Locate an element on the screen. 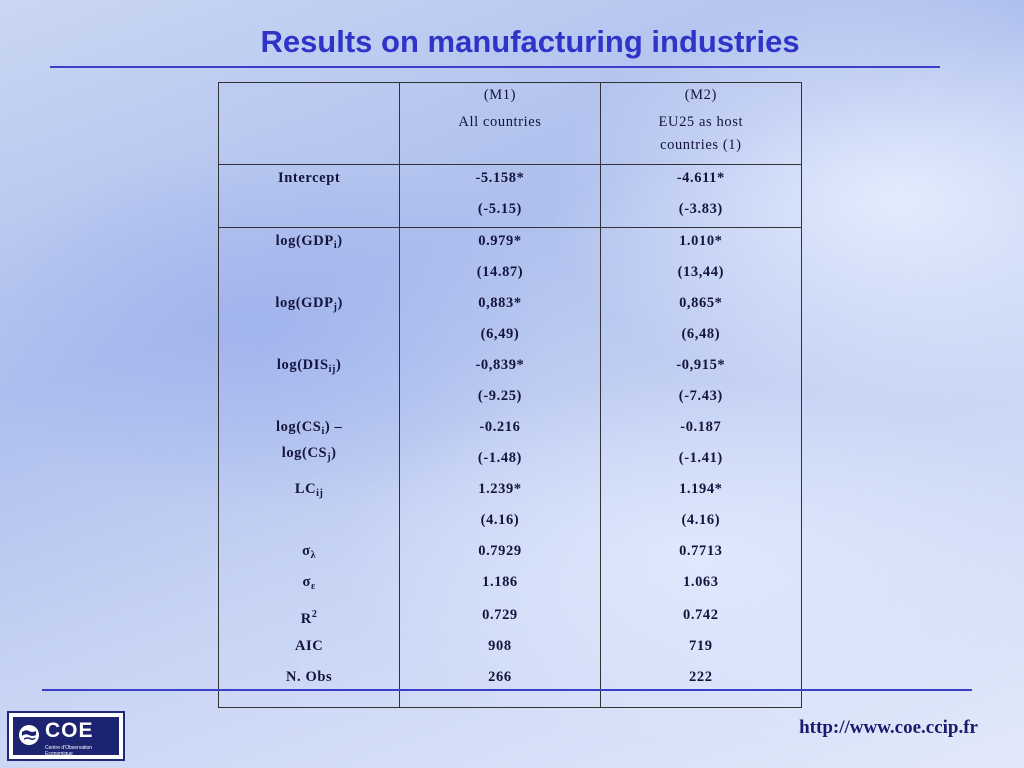  t-stat-value: (-3.83) is located at coordinates (700, 209).